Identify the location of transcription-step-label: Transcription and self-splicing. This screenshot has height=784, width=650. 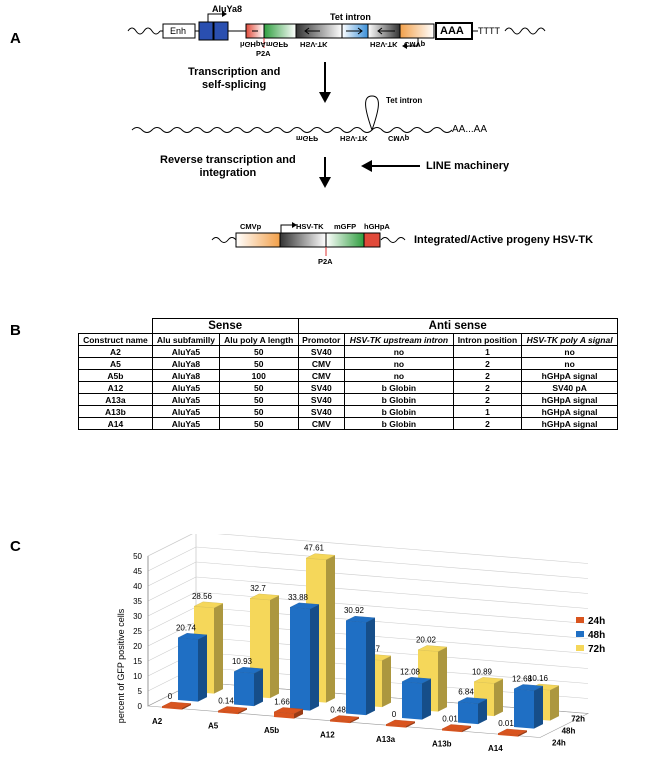
(234, 78).